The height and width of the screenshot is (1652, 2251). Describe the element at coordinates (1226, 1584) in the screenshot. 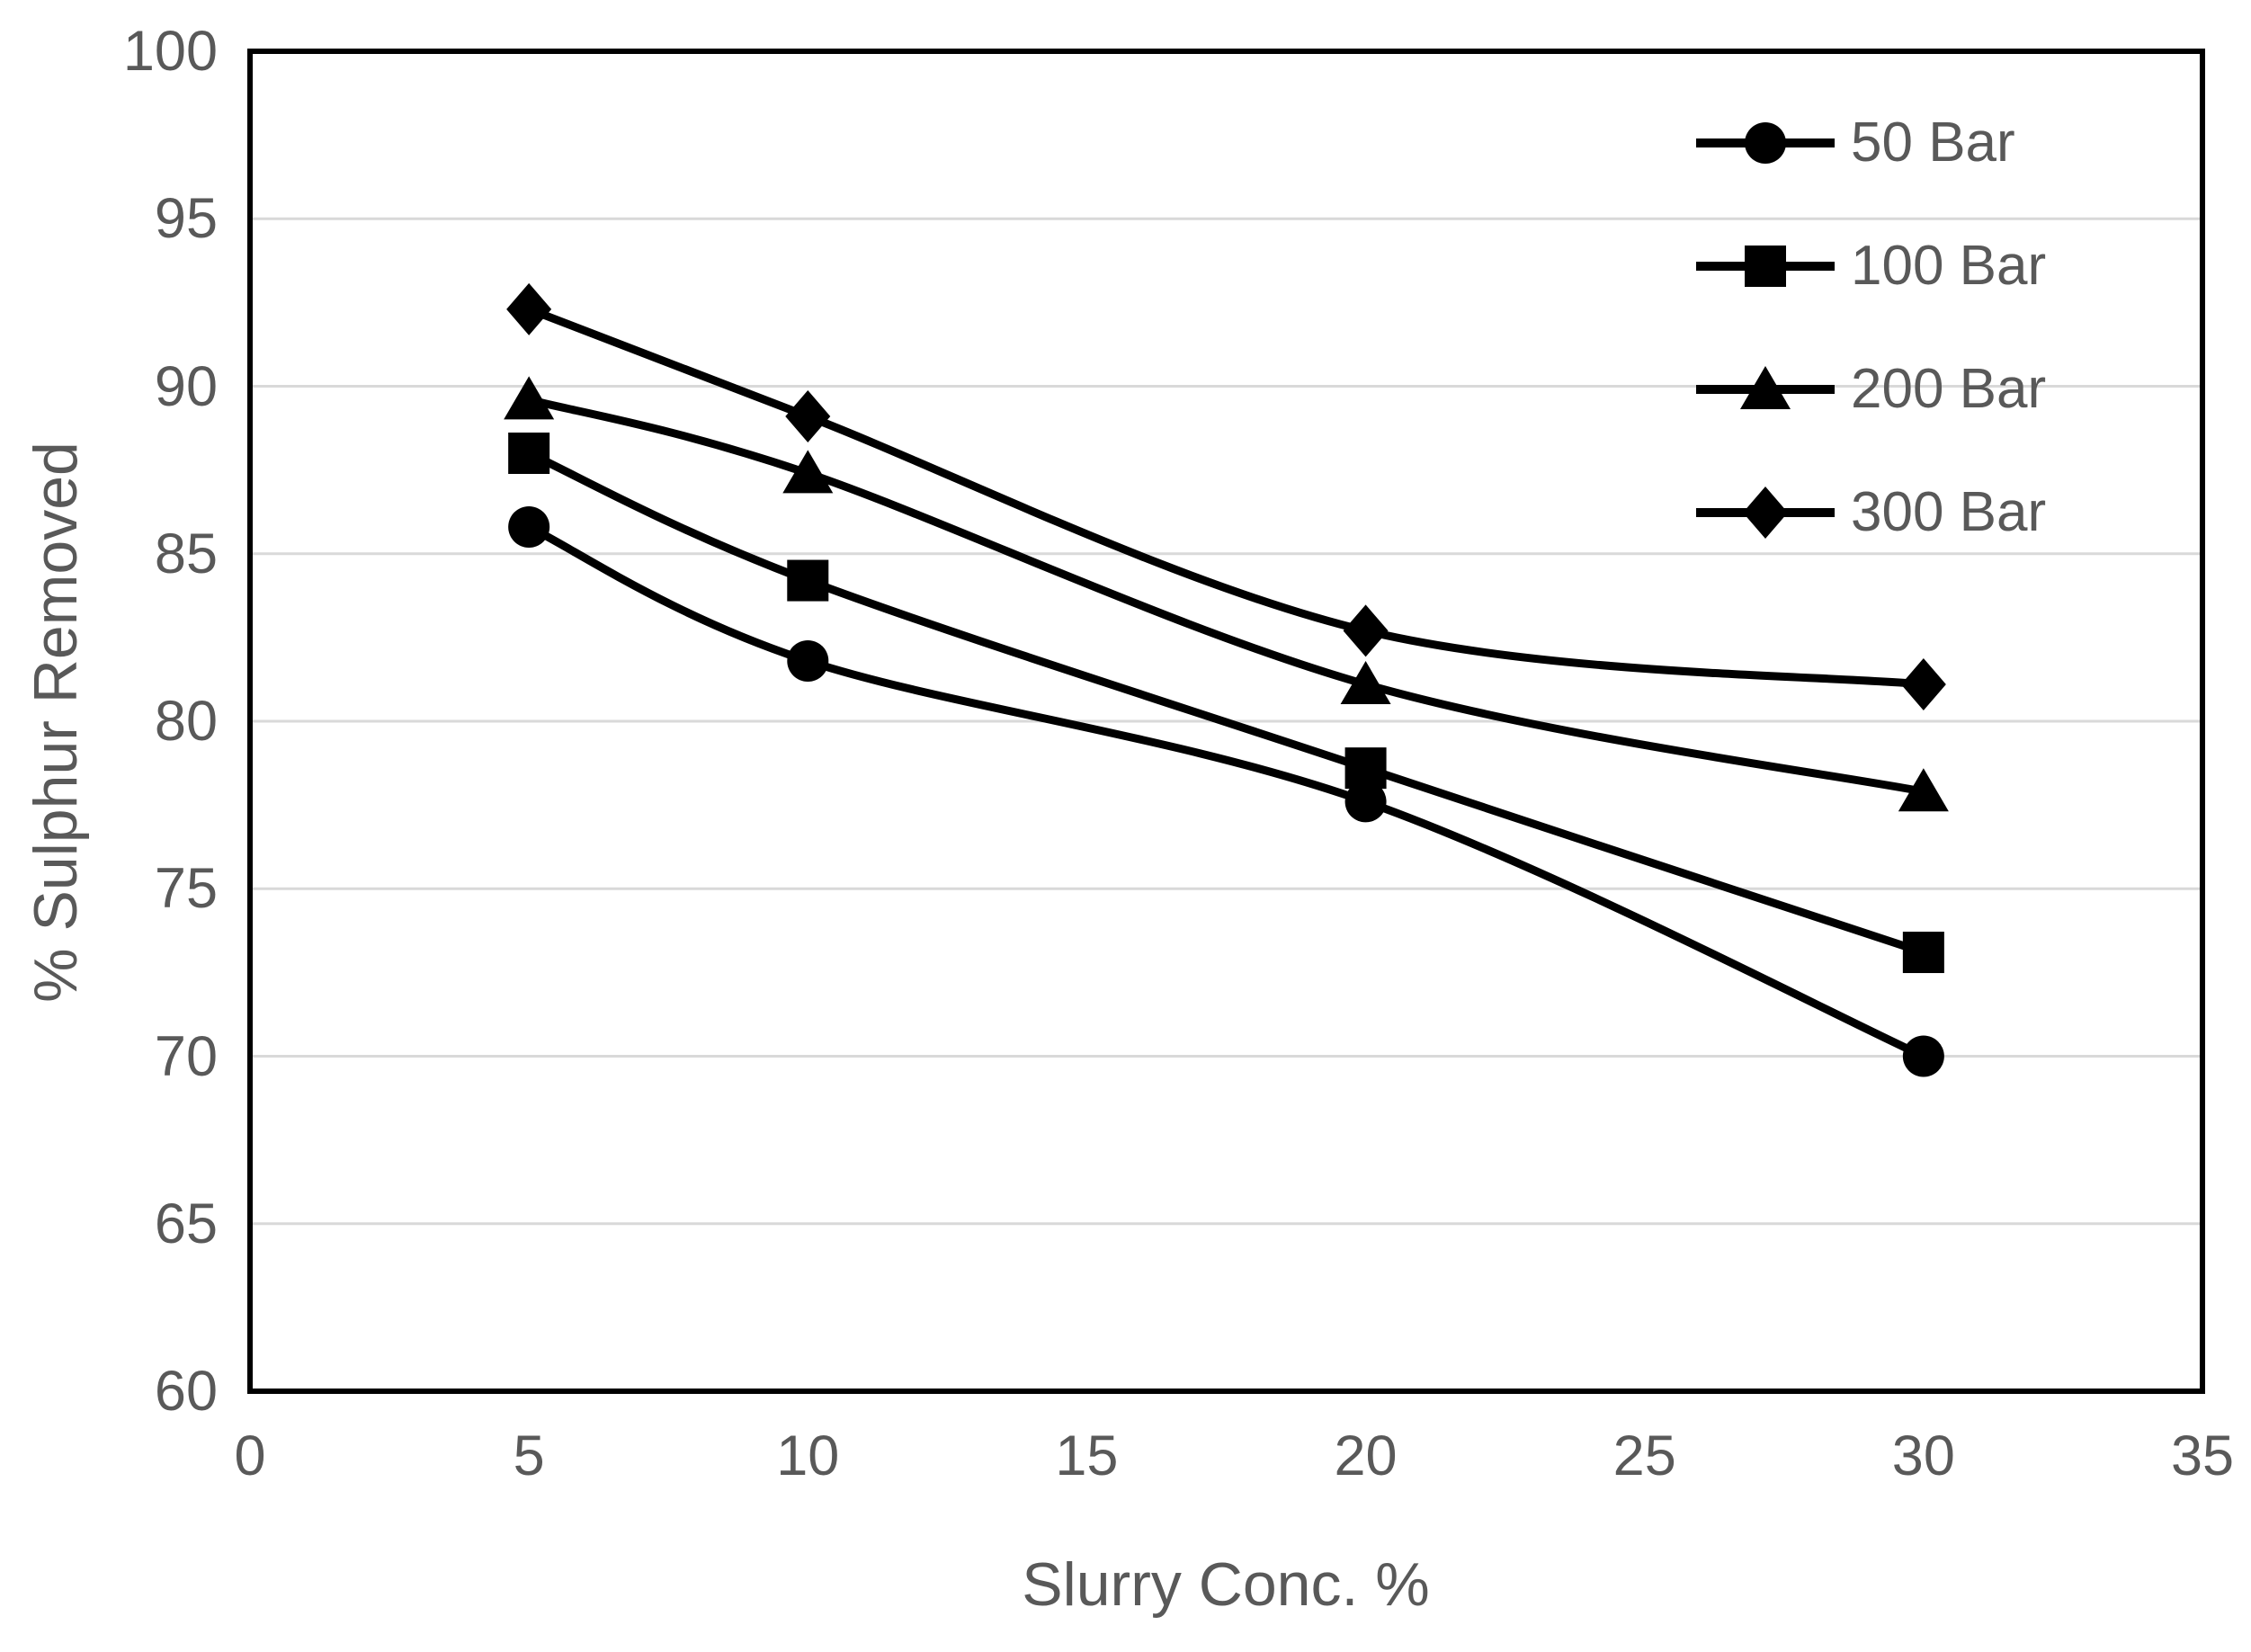

I see `x-axis-title: Slurry Conc. %` at that location.